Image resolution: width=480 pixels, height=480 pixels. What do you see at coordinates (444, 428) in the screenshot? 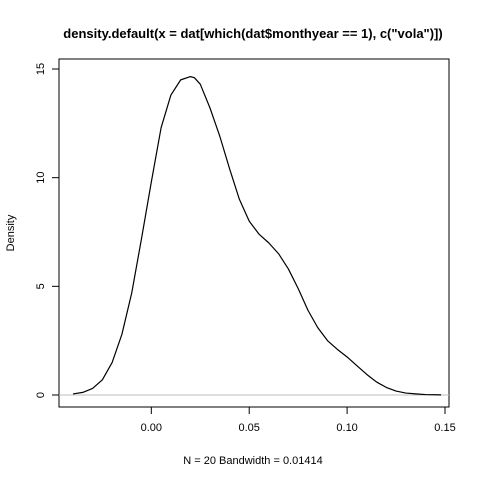
I see `x-tick-label: 0.15` at bounding box center [444, 428].